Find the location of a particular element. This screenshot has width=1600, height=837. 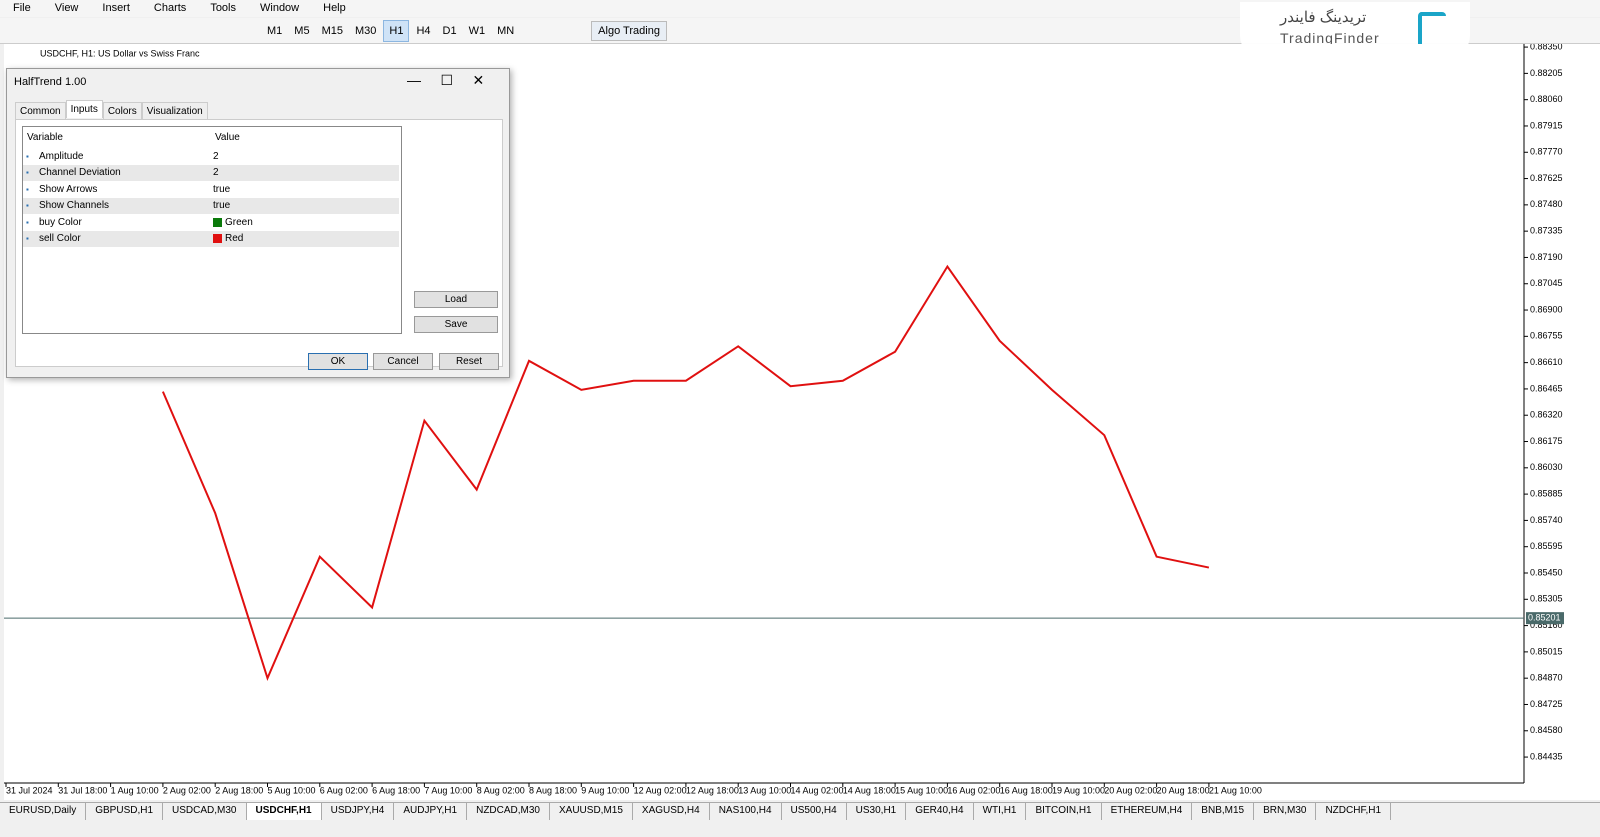

table-row: ▪ buy Color Green is located at coordinates (211, 222).